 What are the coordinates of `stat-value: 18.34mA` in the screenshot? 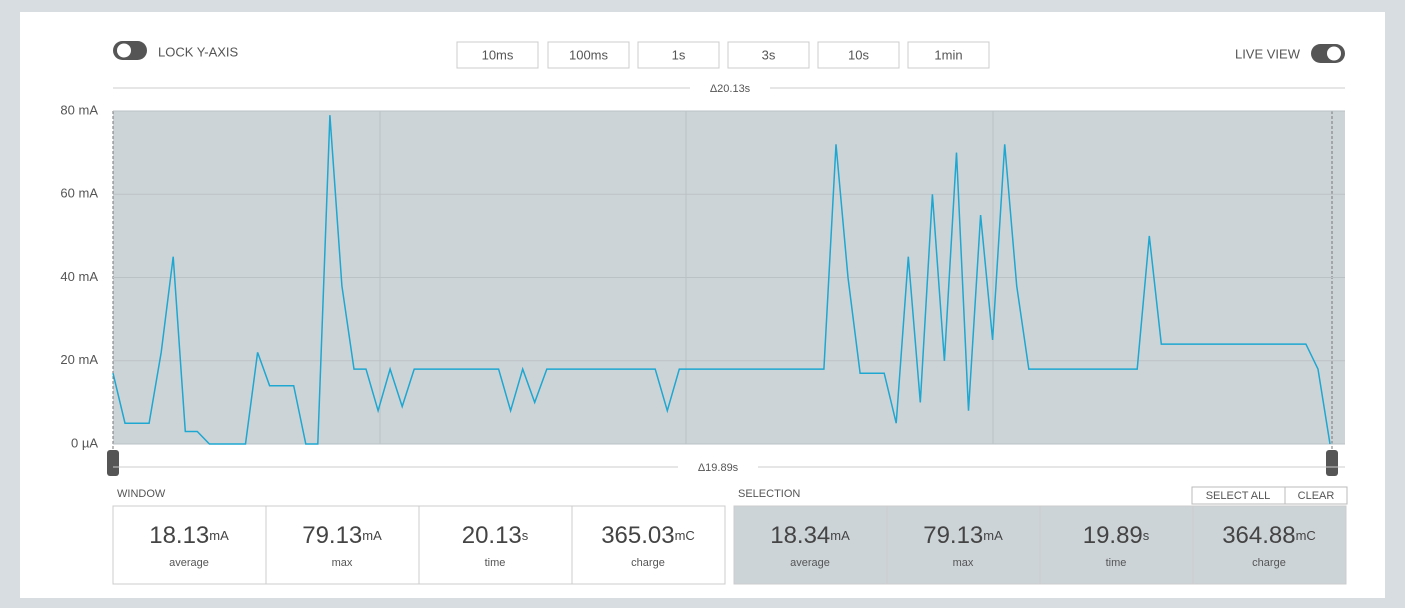 It's located at (810, 535).